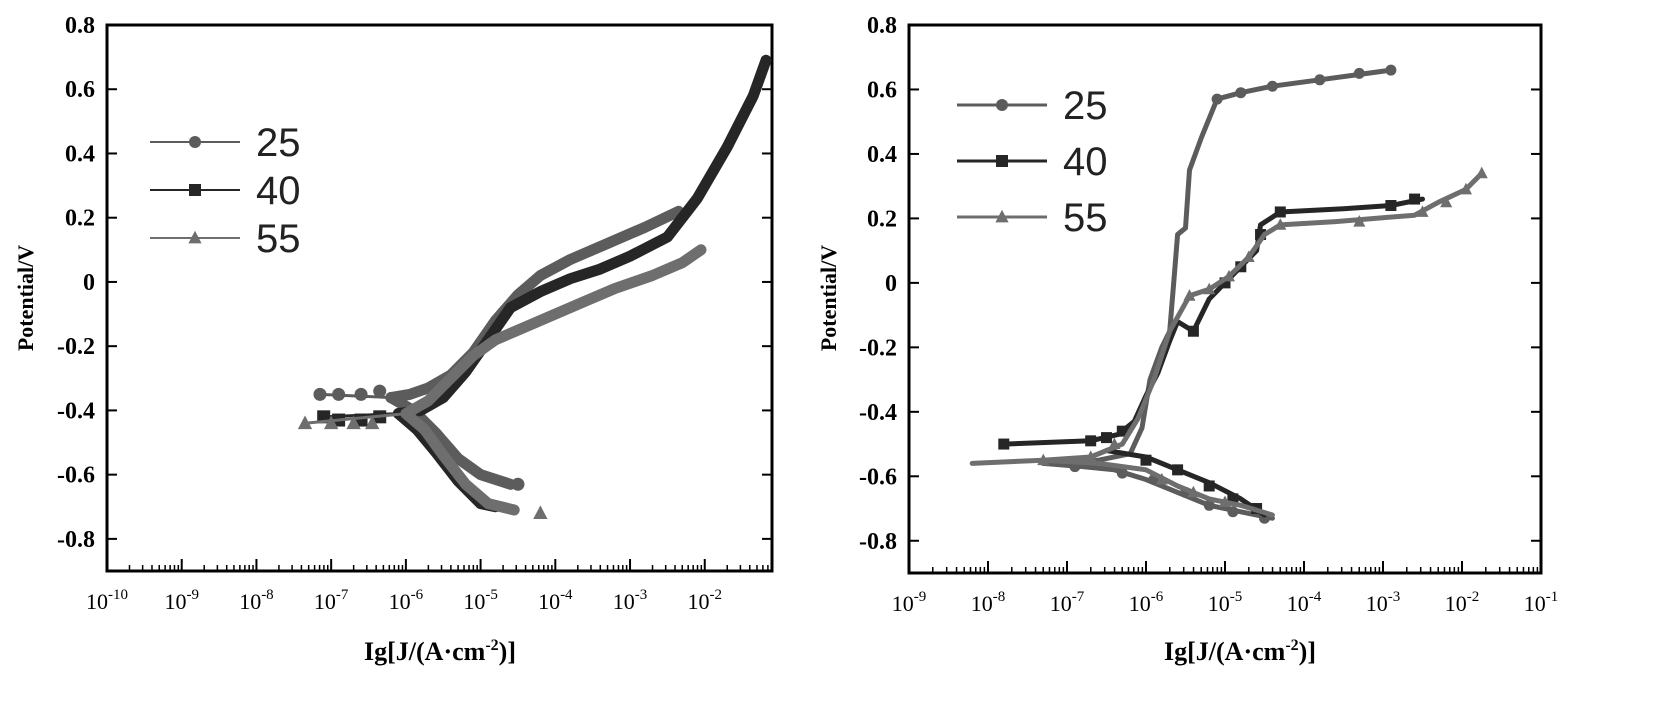 The height and width of the screenshot is (724, 1655). Describe the element at coordinates (480, 600) in the screenshot. I see `x-tick-label: 10⁻⁵` at that location.